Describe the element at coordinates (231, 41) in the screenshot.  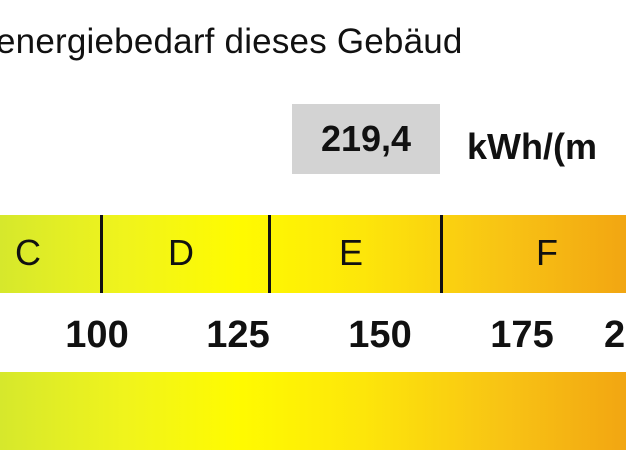
I see `energy-demand-heading: energiebedarf dieses Gebäud` at that location.